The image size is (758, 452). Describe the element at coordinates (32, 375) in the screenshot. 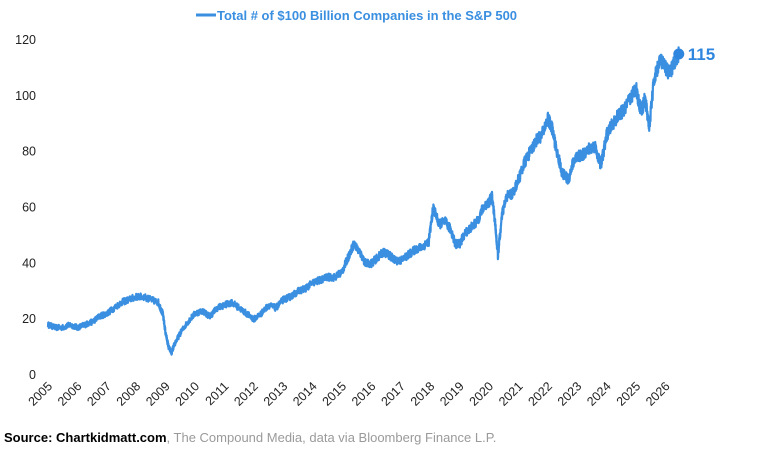

I see `y-tick-label: 0` at that location.